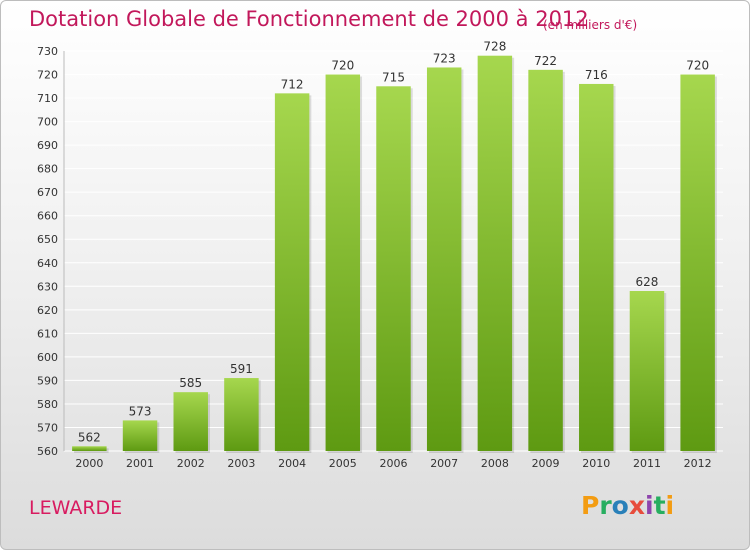 The image size is (750, 550). I want to click on logo-letter: P, so click(590, 505).